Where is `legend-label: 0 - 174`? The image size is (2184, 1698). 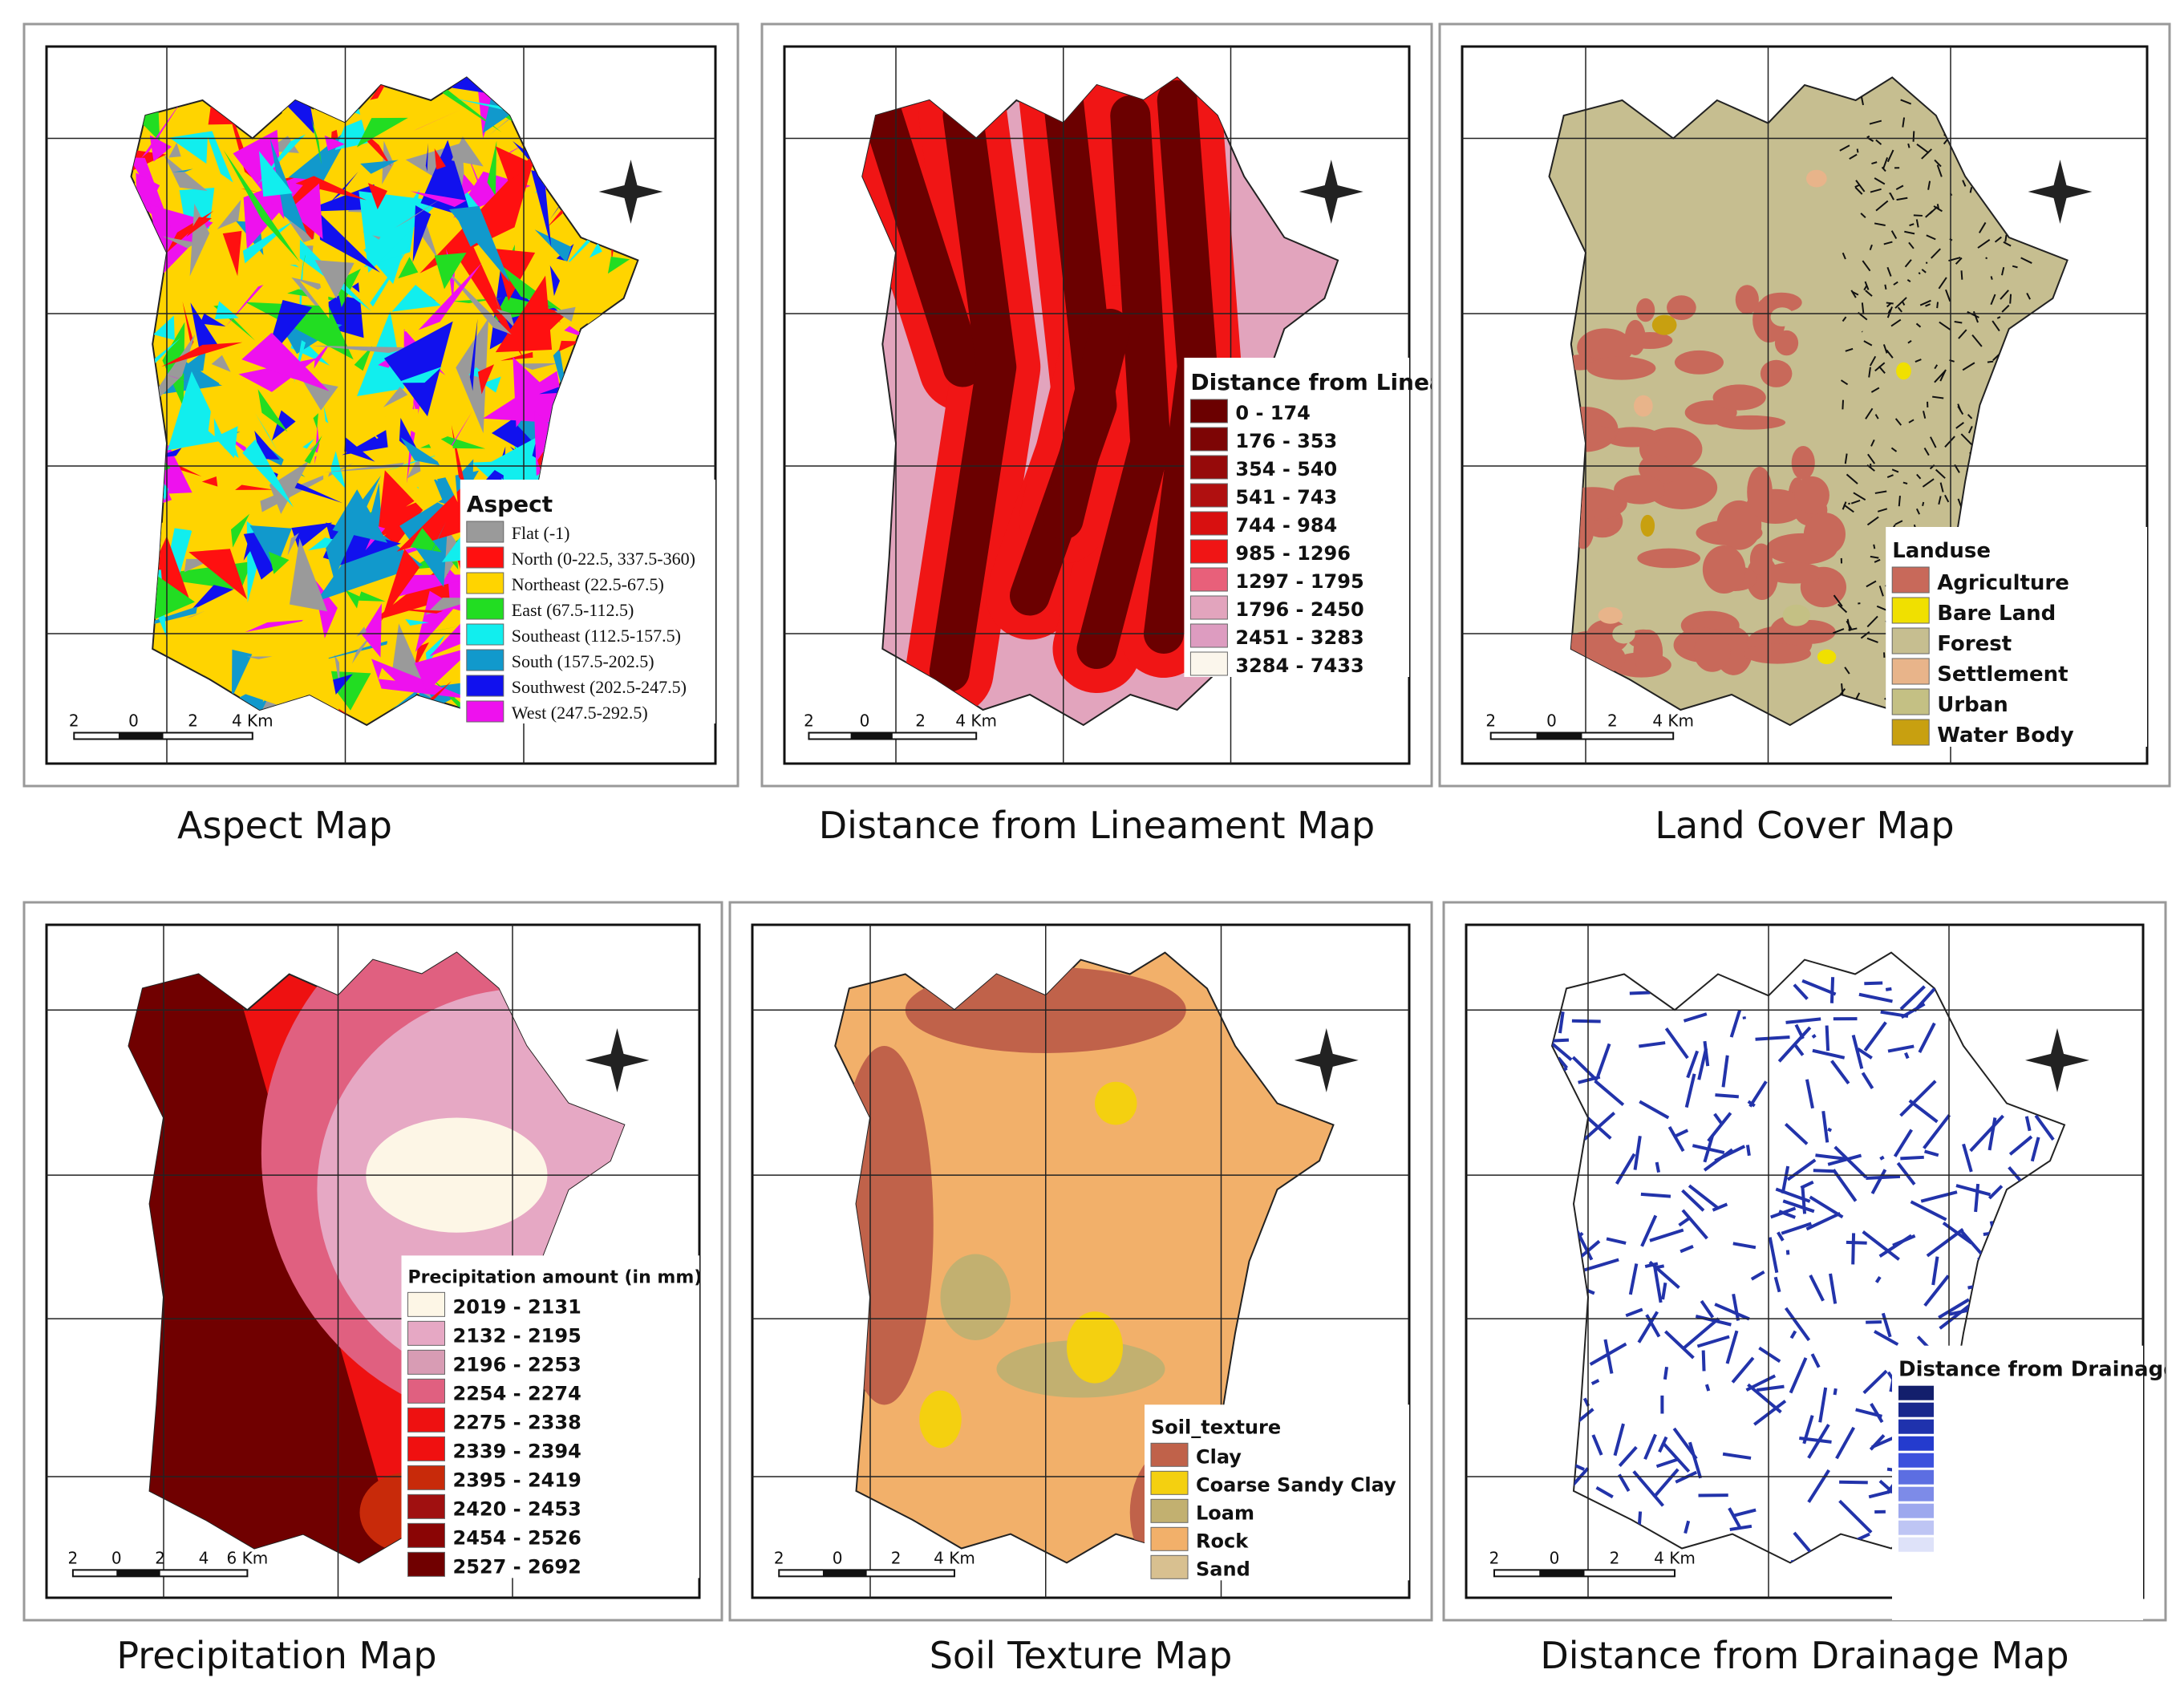 legend-label: 0 - 174 is located at coordinates (1272, 413).